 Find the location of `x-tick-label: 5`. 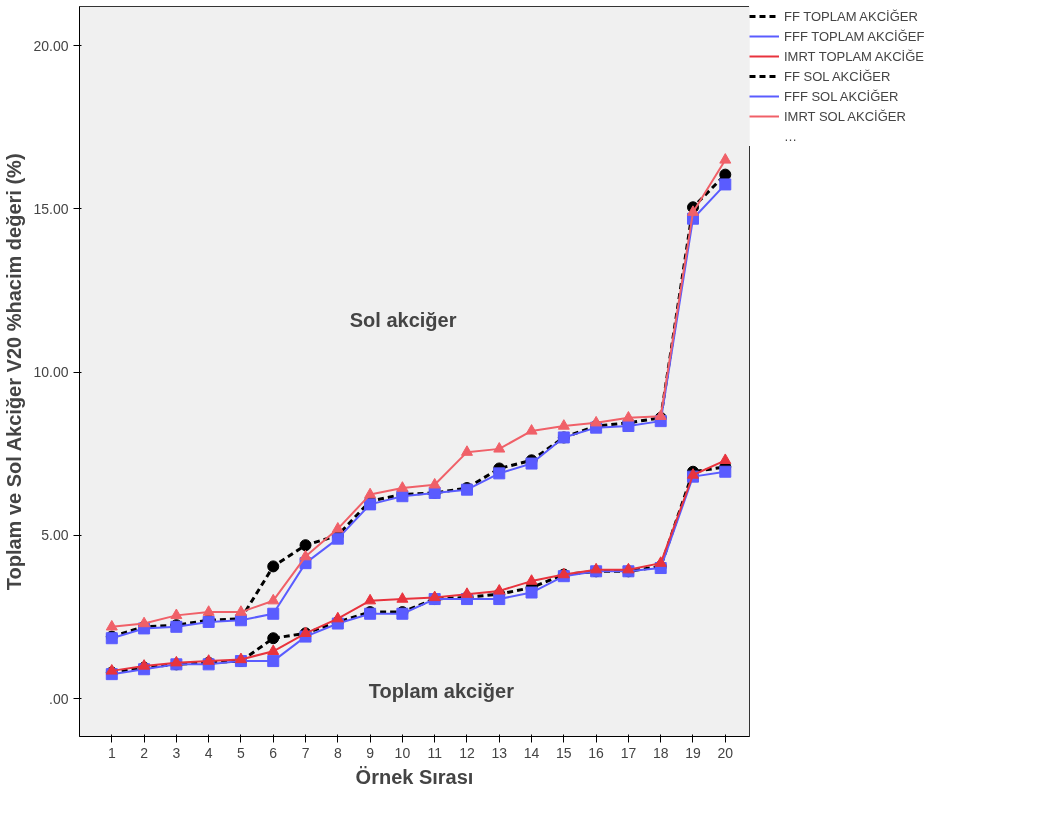

x-tick-label: 5 is located at coordinates (241, 752).